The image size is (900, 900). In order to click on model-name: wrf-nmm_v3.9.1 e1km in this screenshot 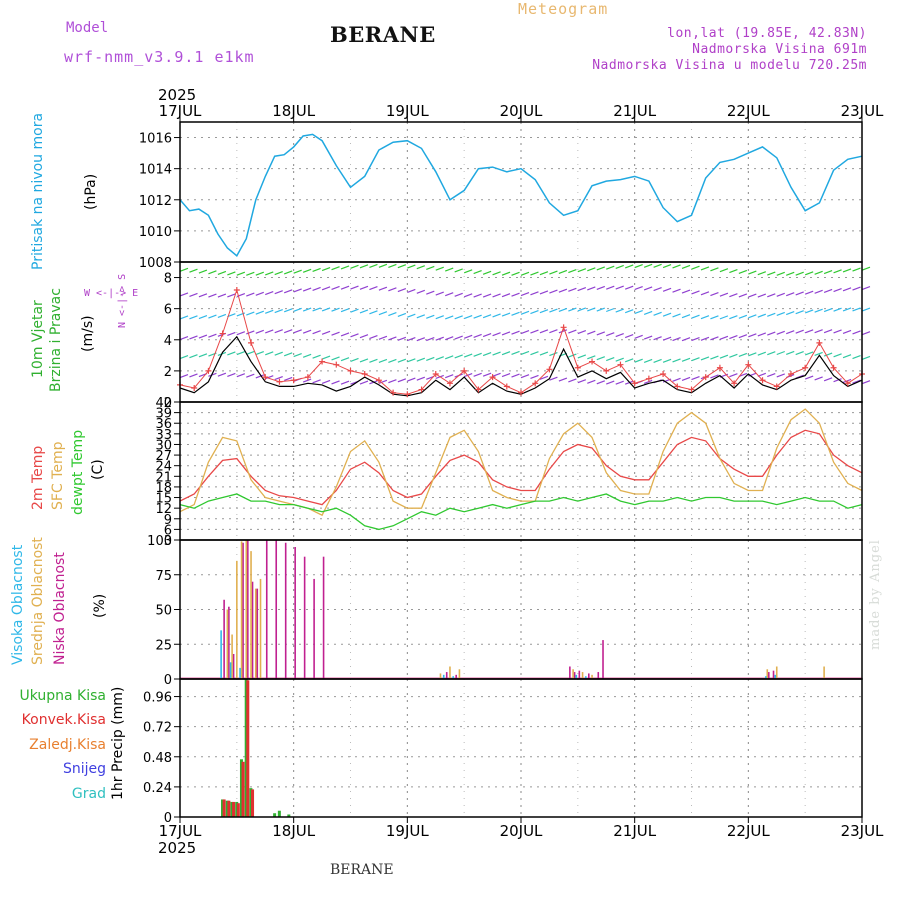, I will do `click(159, 57)`.